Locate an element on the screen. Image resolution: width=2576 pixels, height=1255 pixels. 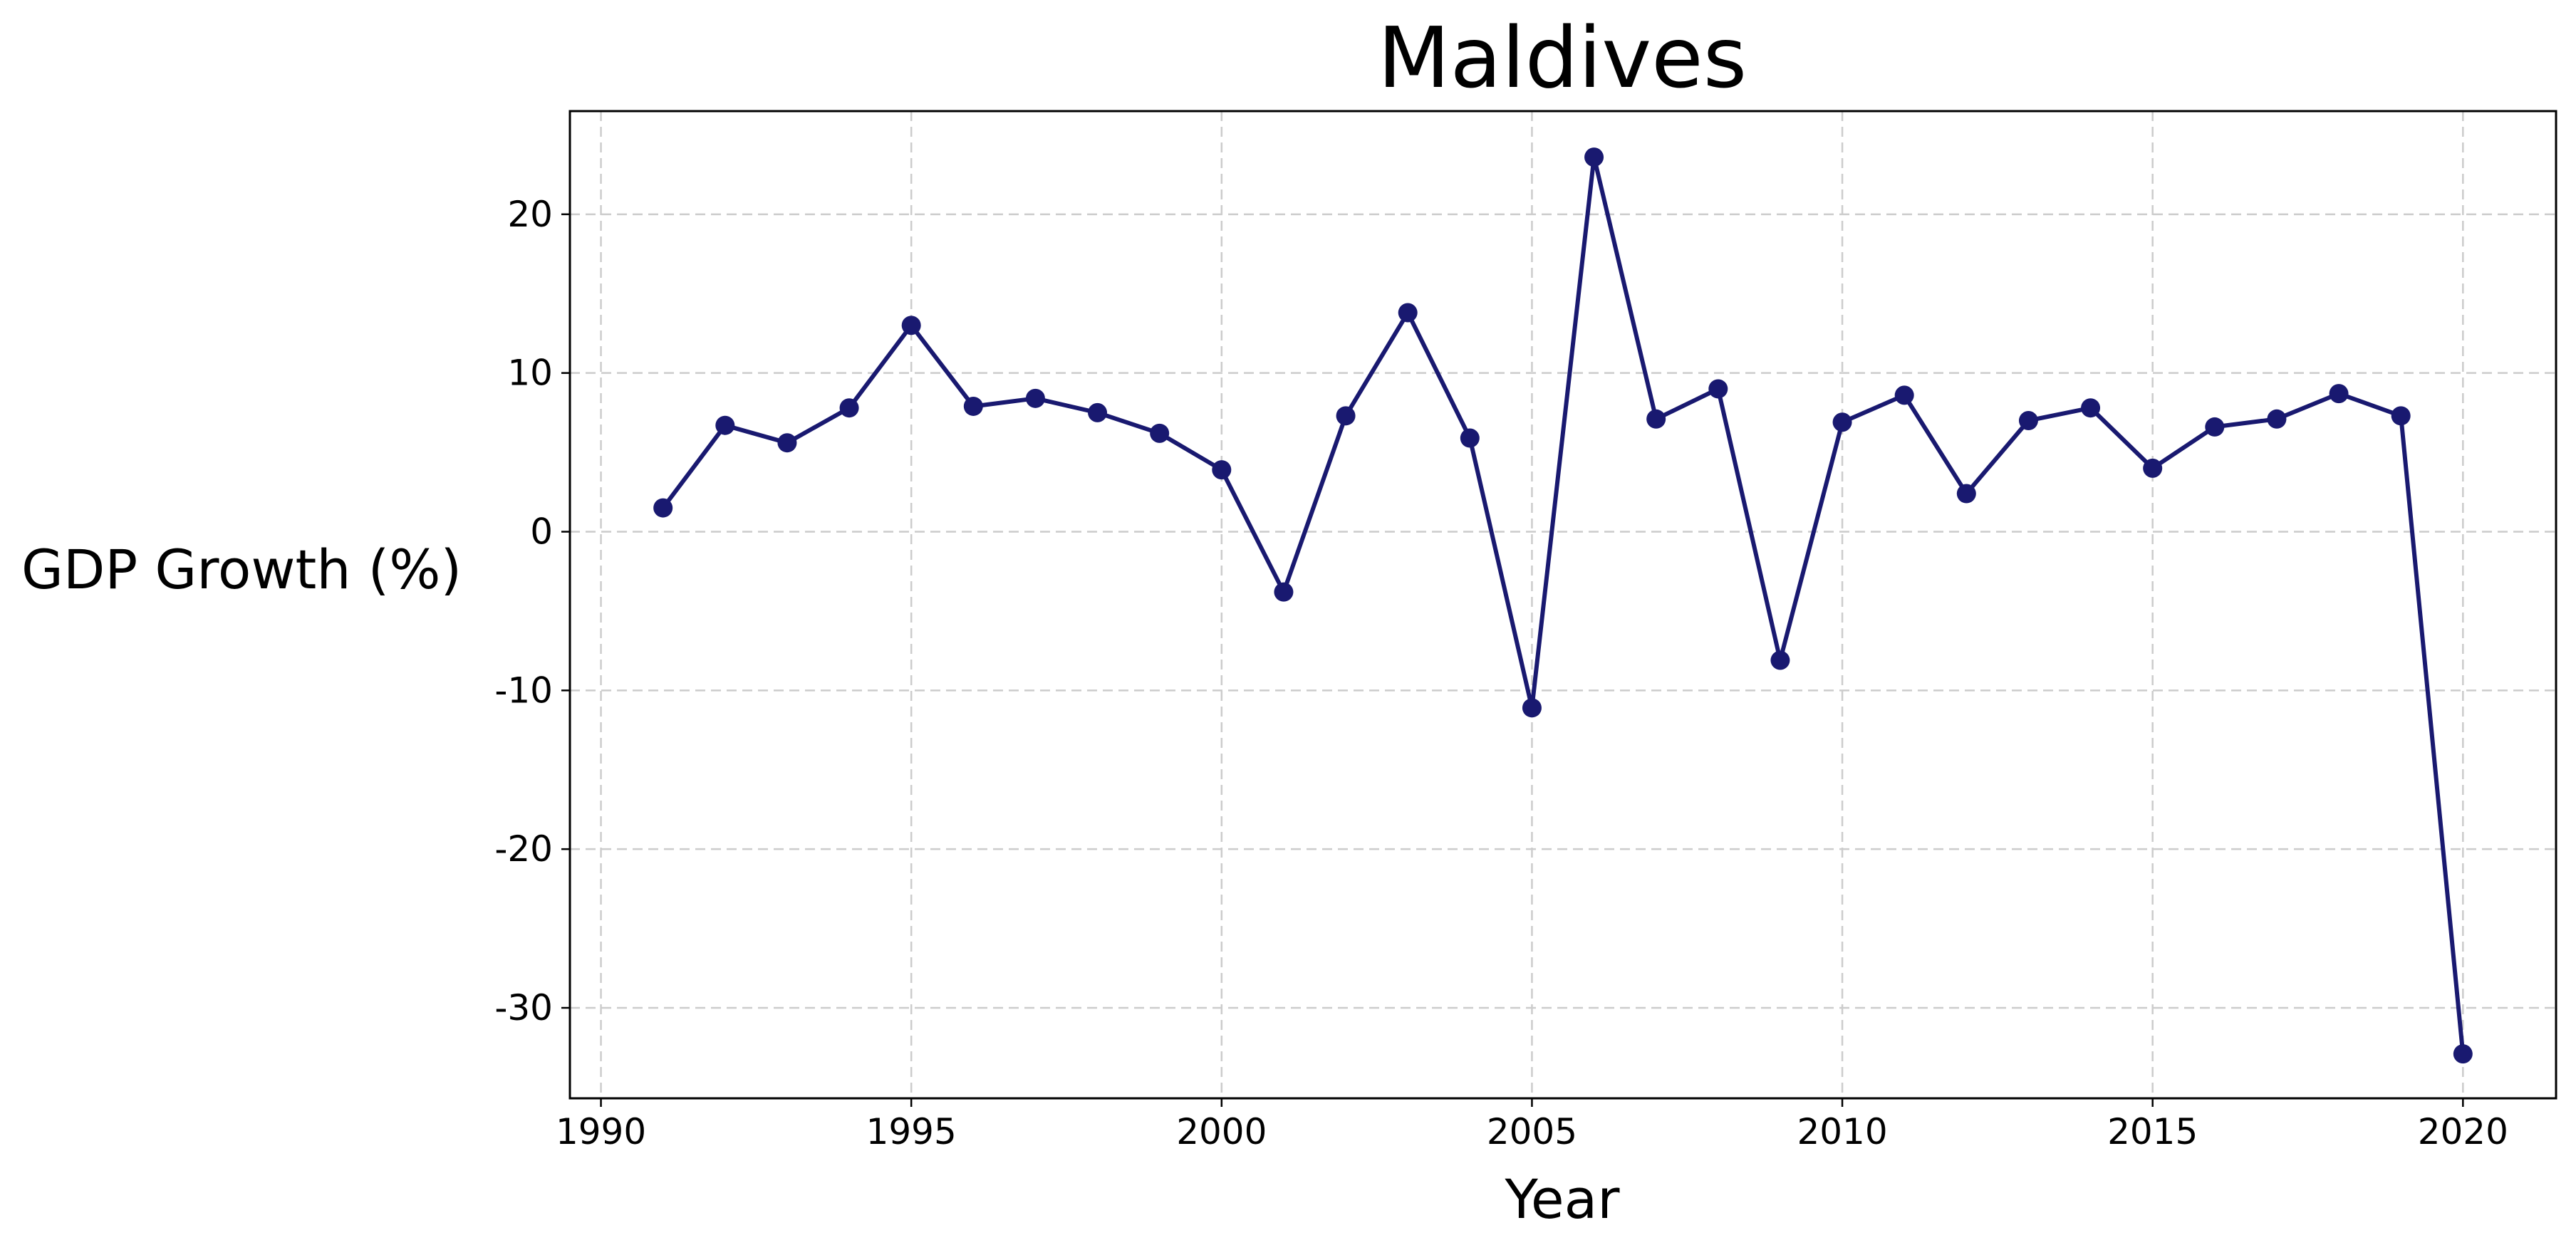
x-tick-label: 1995 is located at coordinates (911, 1131).